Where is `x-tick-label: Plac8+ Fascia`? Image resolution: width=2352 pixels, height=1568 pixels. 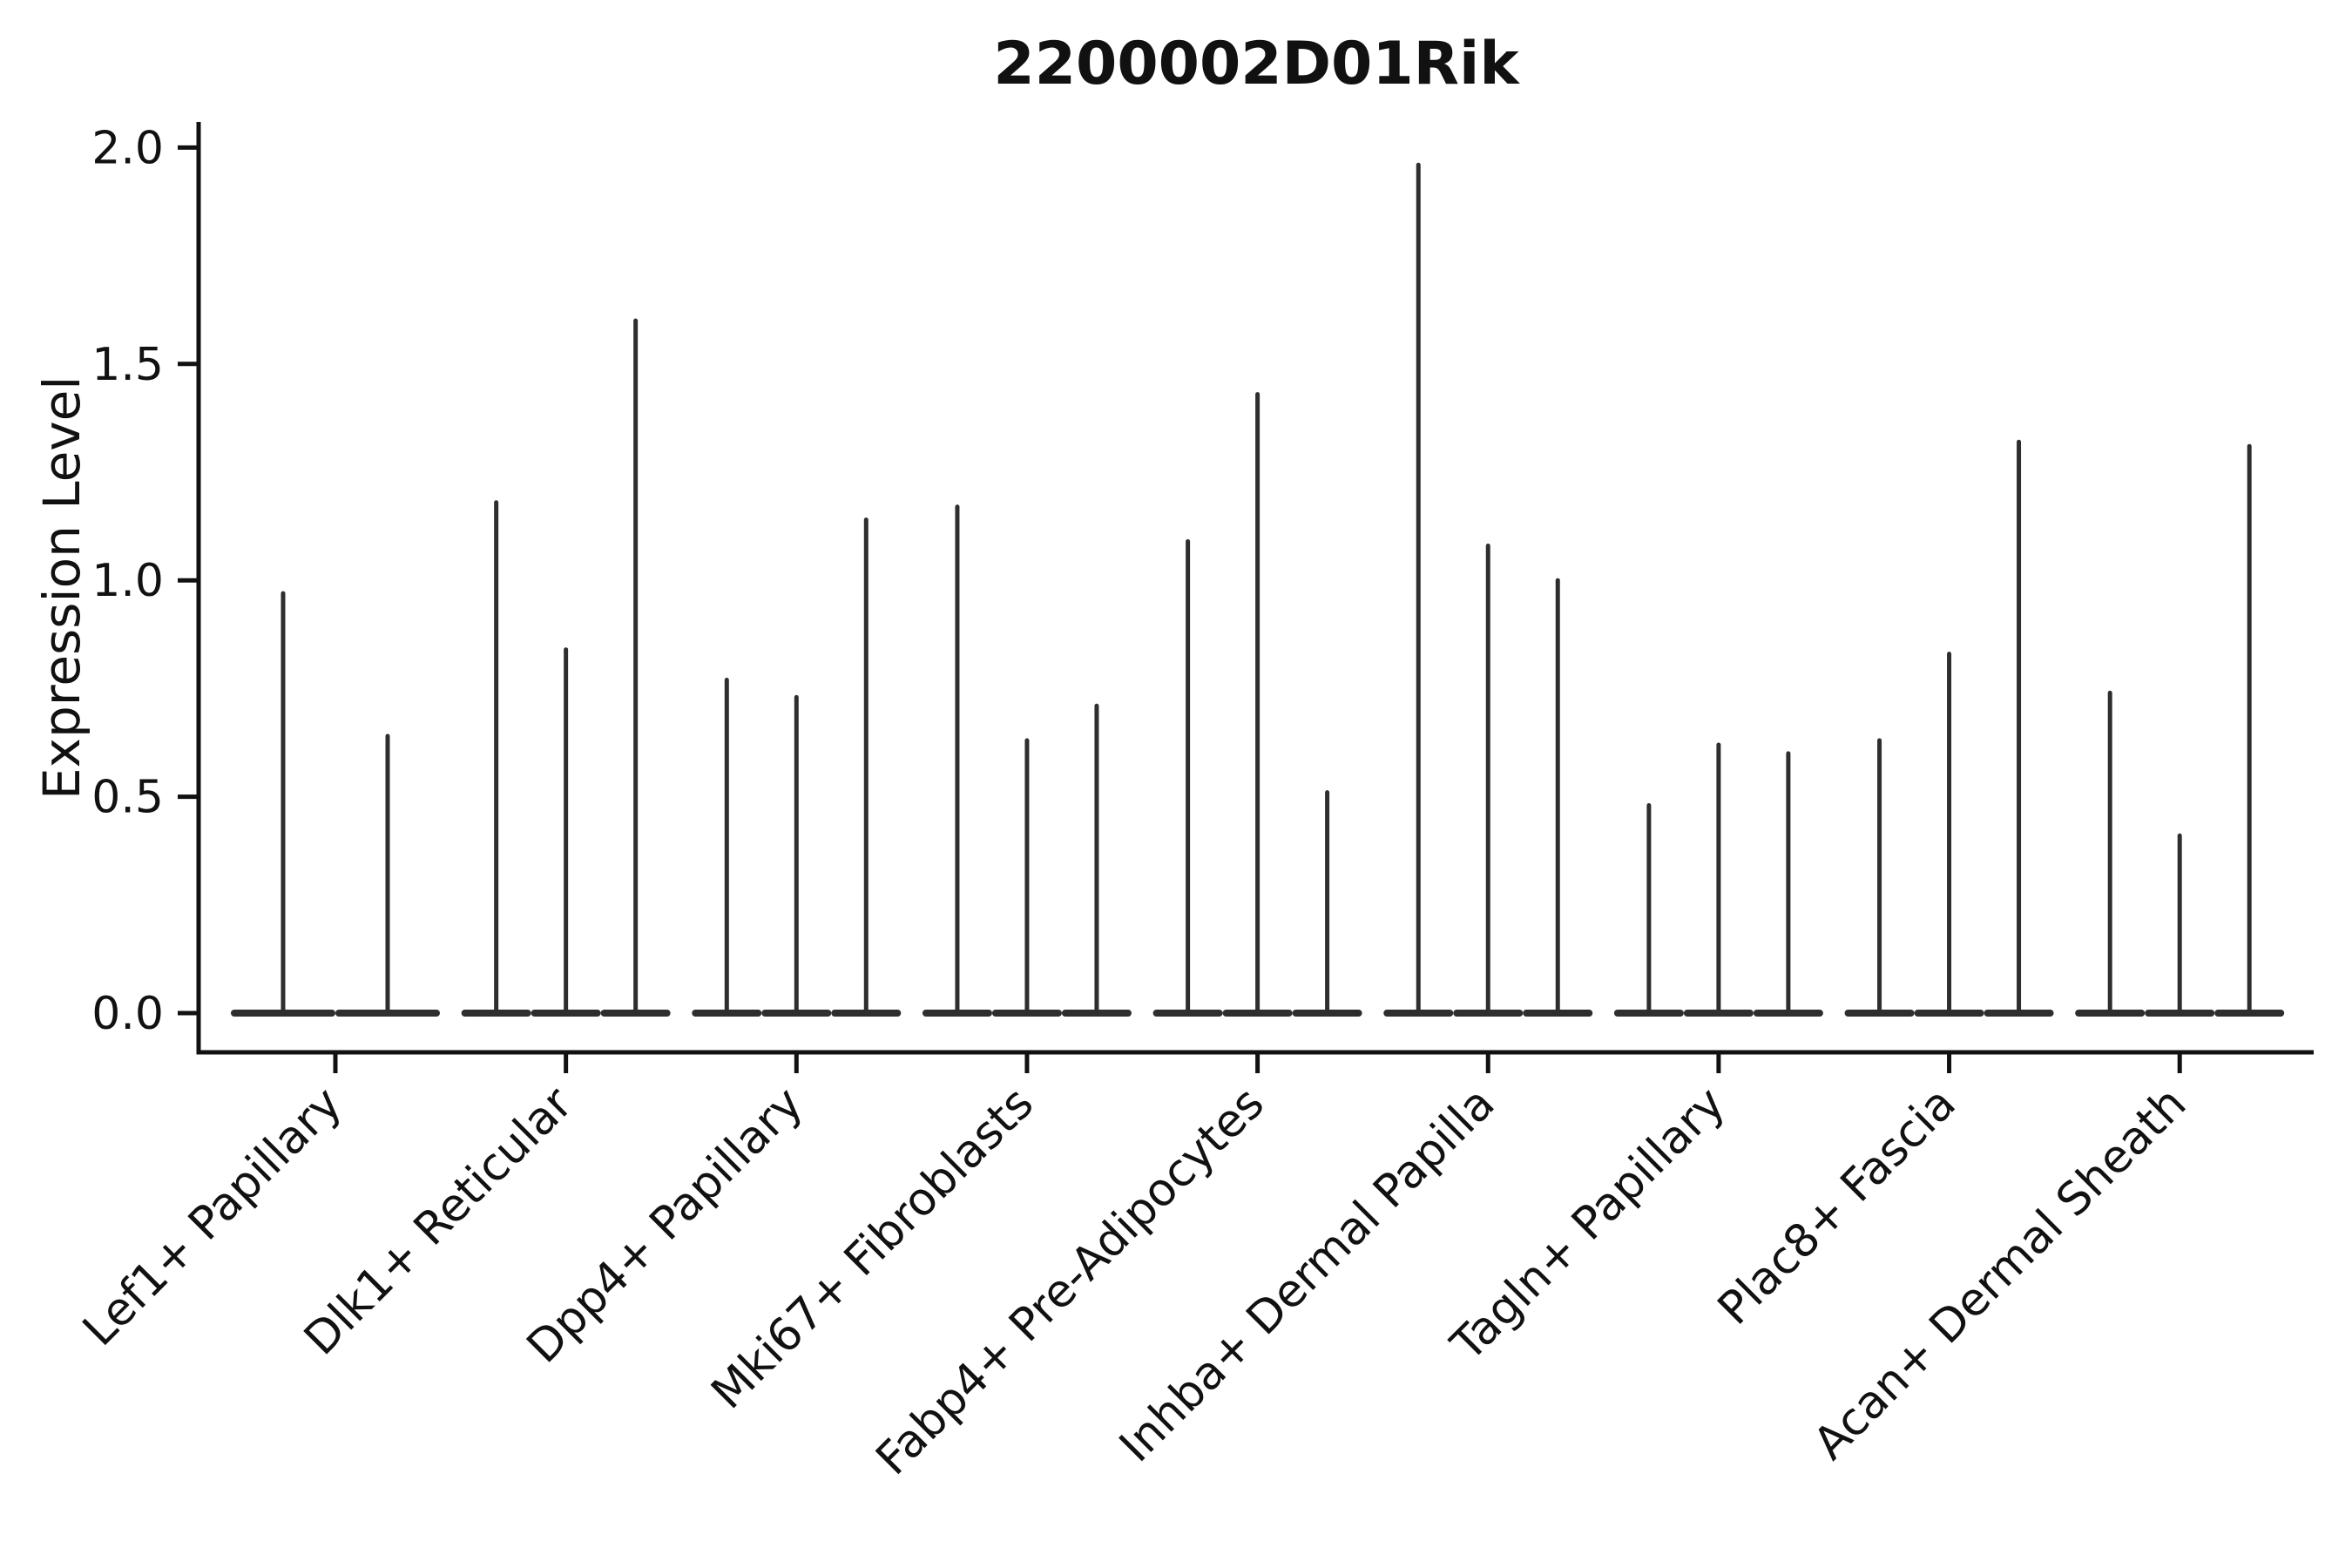 x-tick-label: Plac8+ Fascia is located at coordinates (1837, 1206).